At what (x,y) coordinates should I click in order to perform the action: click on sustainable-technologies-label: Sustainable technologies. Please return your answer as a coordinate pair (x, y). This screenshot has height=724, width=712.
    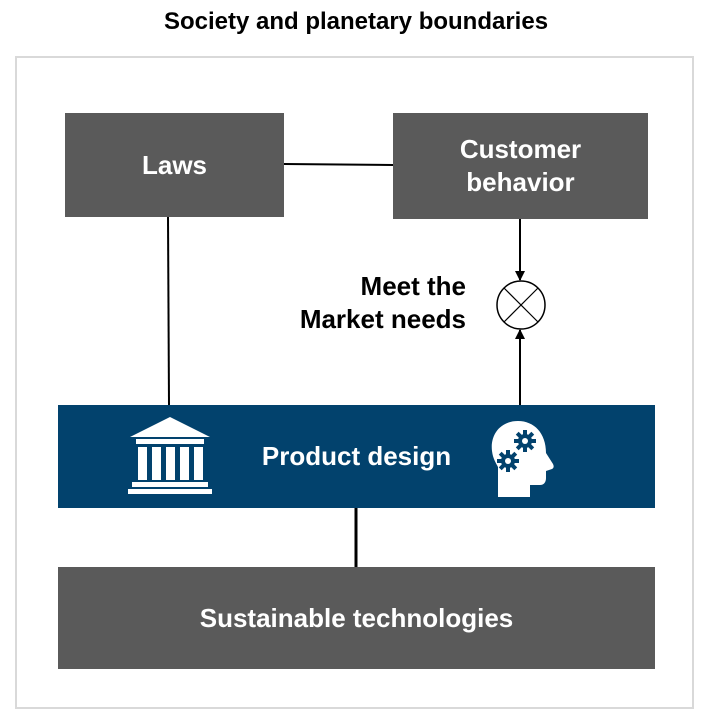
    Looking at the image, I should click on (356, 617).